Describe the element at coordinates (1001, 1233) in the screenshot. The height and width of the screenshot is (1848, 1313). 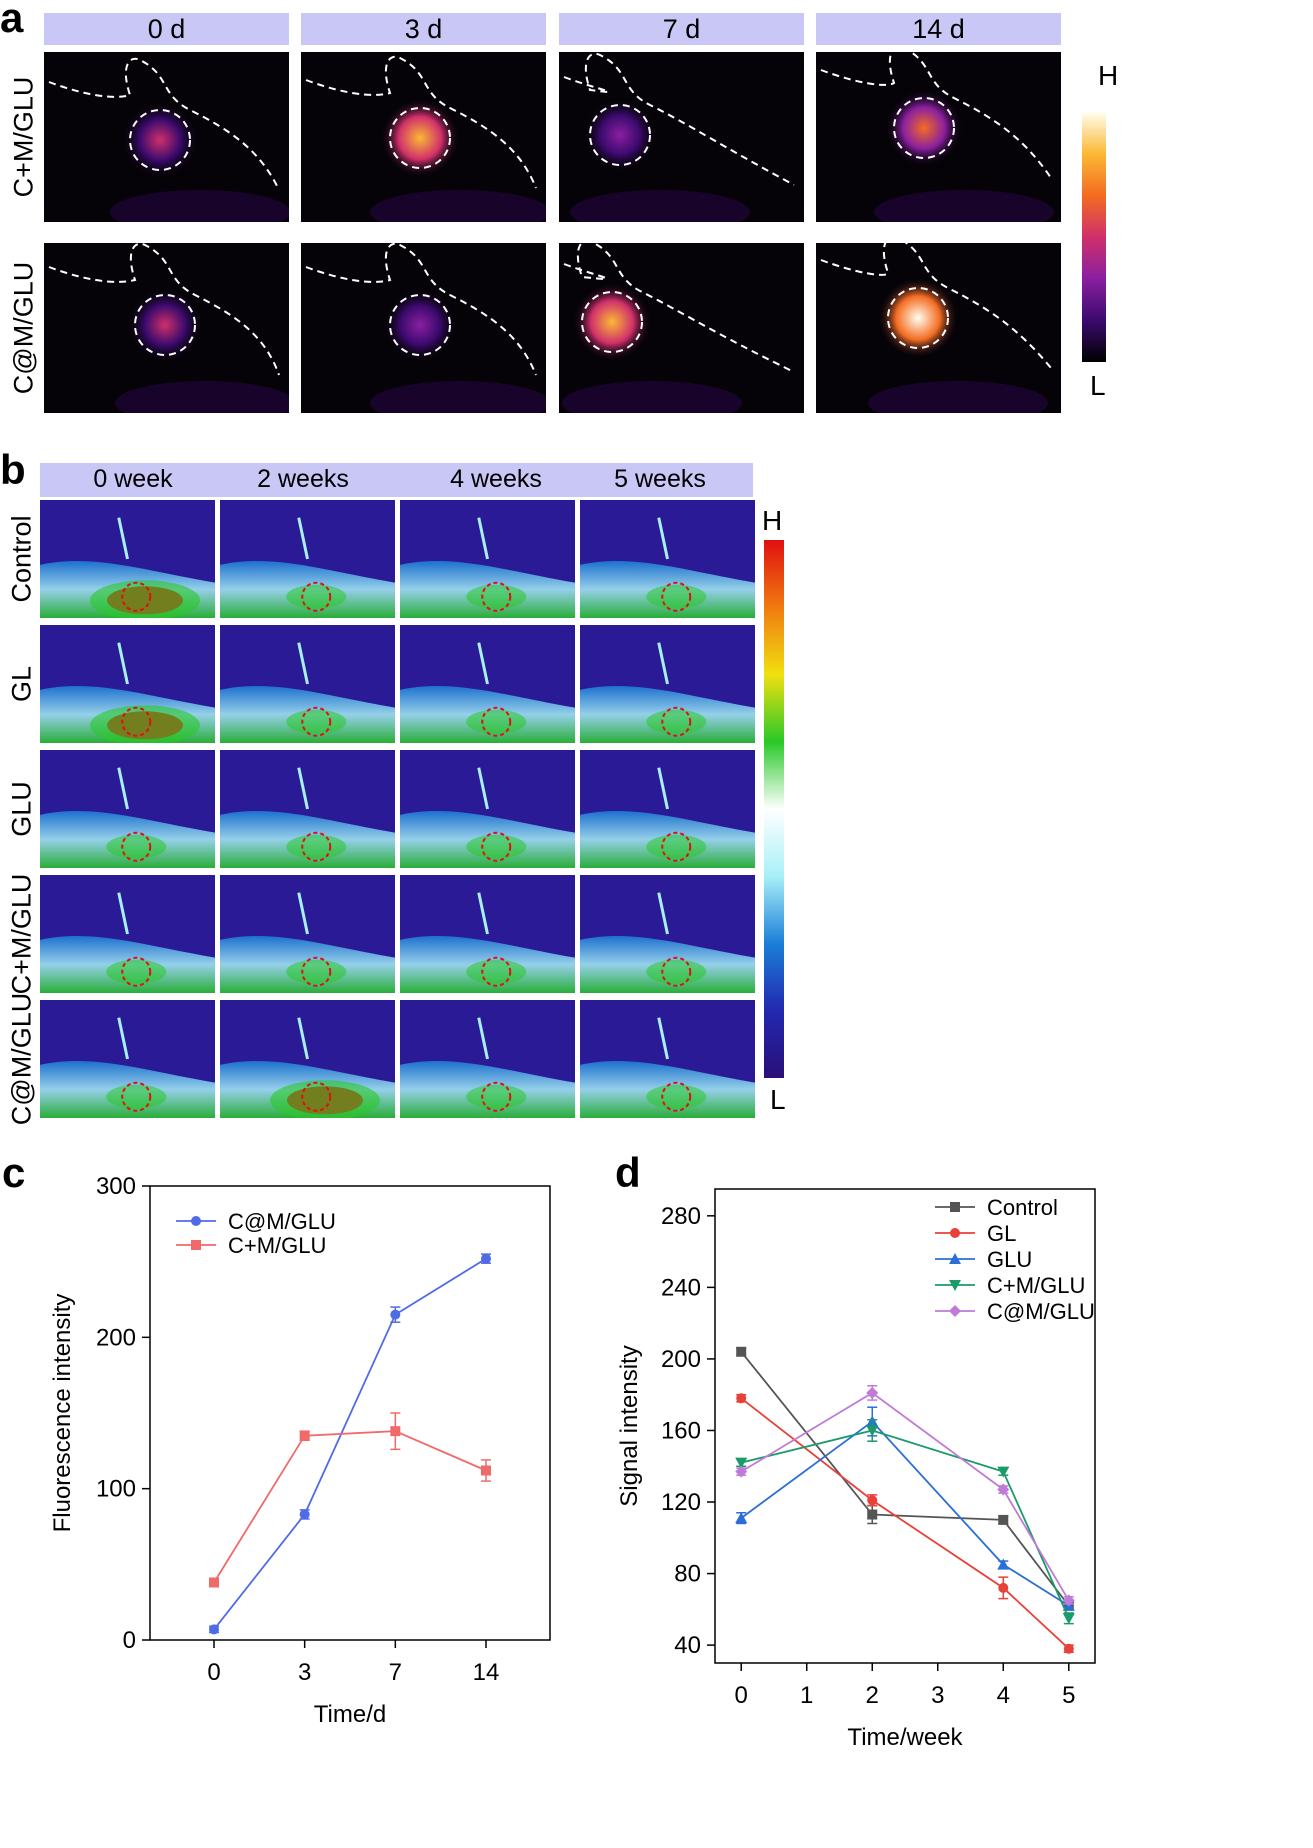
I see `legend-entry: GL` at that location.